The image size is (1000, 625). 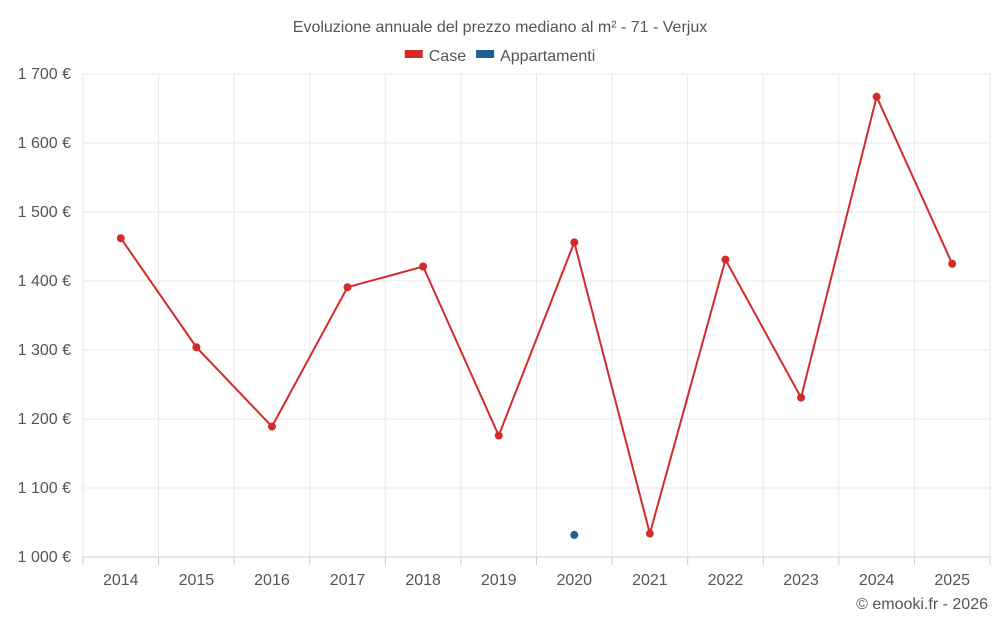 I want to click on y-tick-label: 1 700 €, so click(x=44, y=74).